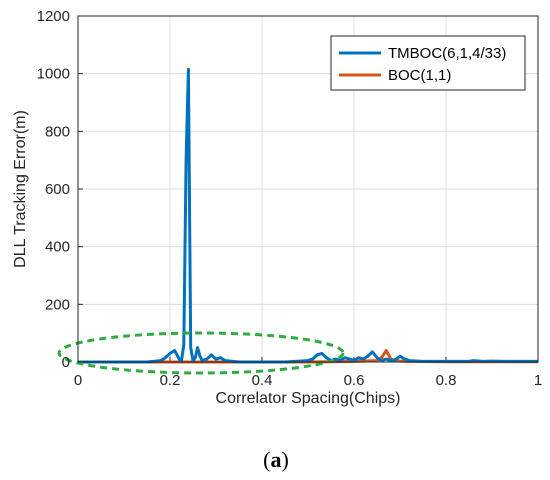  I want to click on x-axis-label: Correlator Spacing(Chips), so click(308, 398).